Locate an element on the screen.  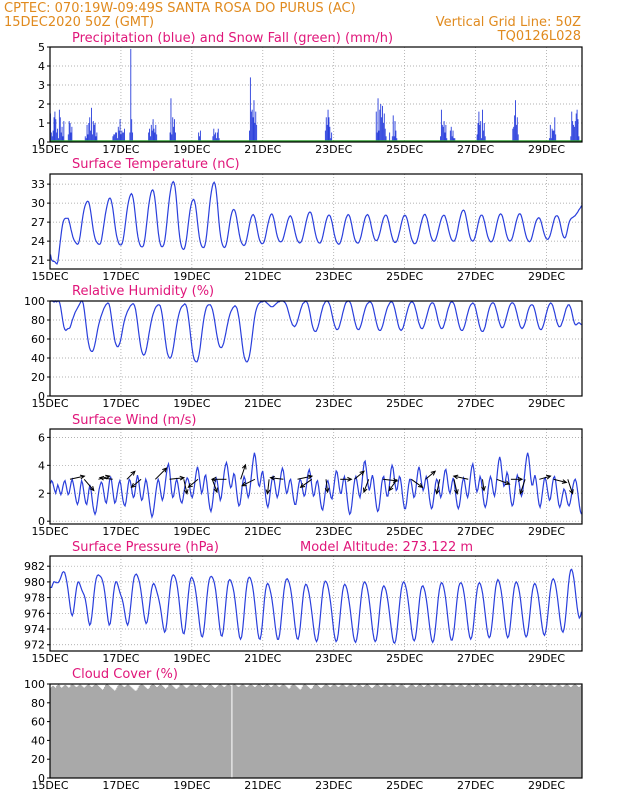
wind-x-tick-label: 17DEC is located at coordinates (120, 531).